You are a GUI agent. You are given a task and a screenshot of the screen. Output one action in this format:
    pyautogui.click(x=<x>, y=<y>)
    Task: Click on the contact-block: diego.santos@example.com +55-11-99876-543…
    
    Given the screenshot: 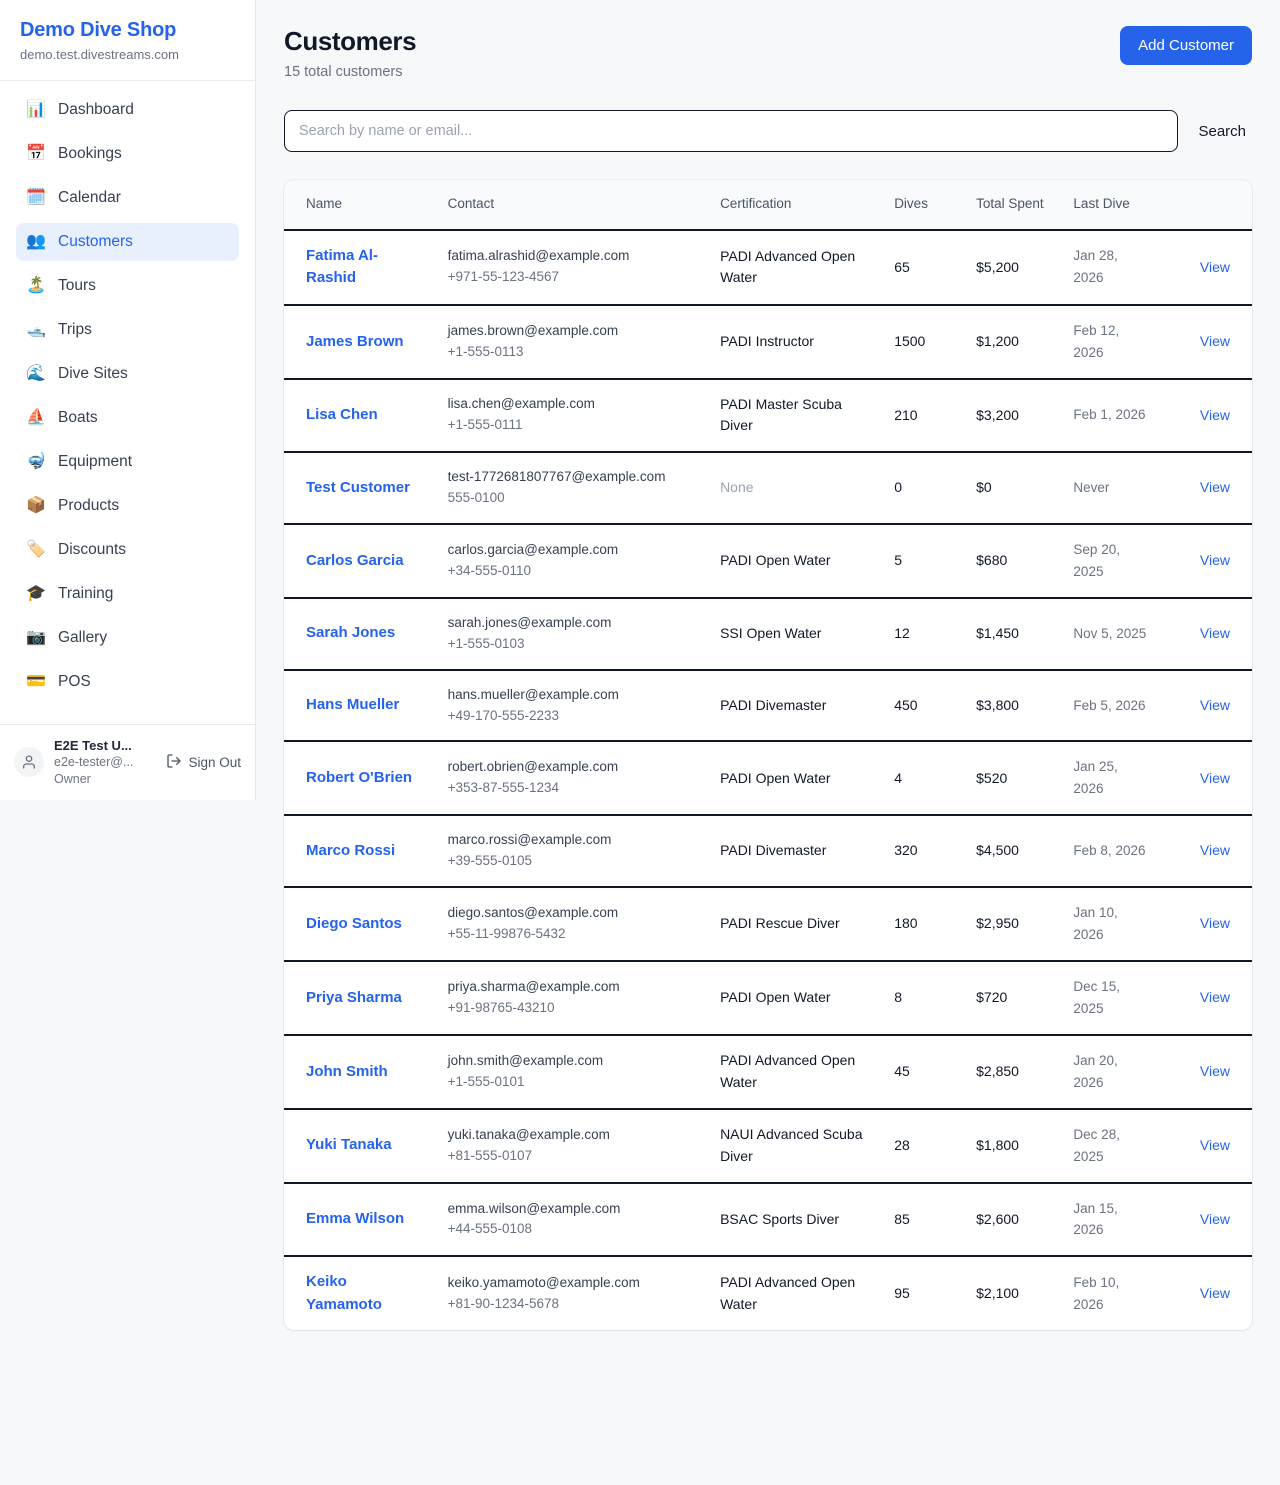 What is the action you would take?
    pyautogui.click(x=572, y=924)
    